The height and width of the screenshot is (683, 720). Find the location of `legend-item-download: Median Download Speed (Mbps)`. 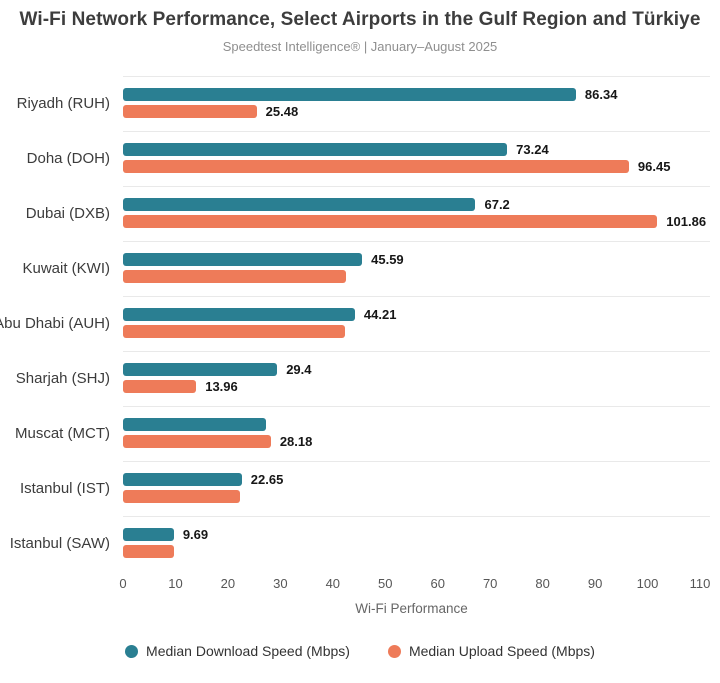

legend-item-download: Median Download Speed (Mbps) is located at coordinates (237, 651).